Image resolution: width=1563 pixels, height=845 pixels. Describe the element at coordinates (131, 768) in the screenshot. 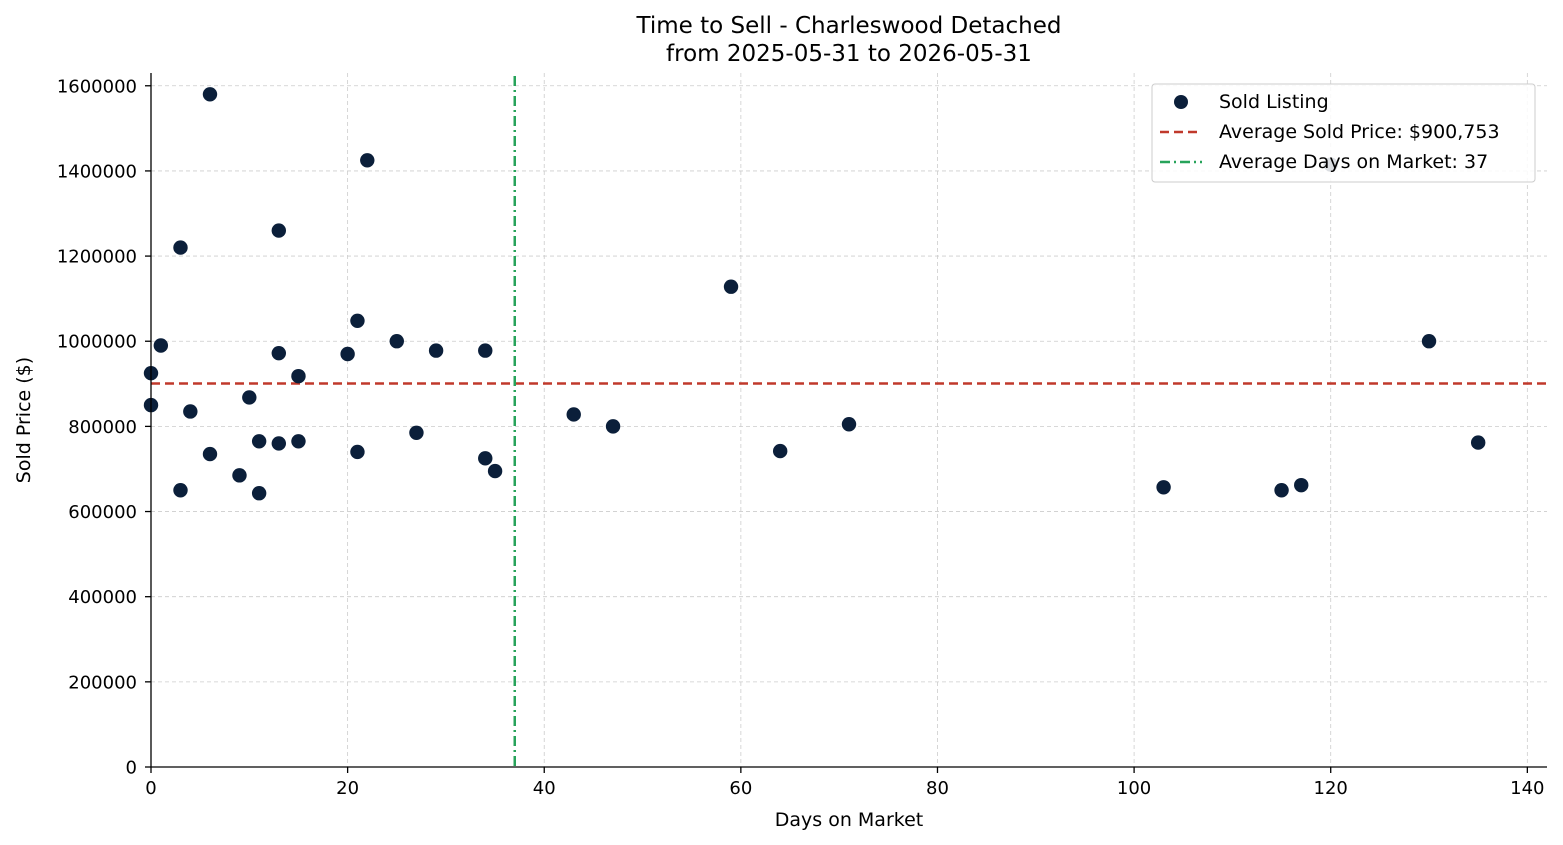

I see `y-tick-label: 0` at that location.